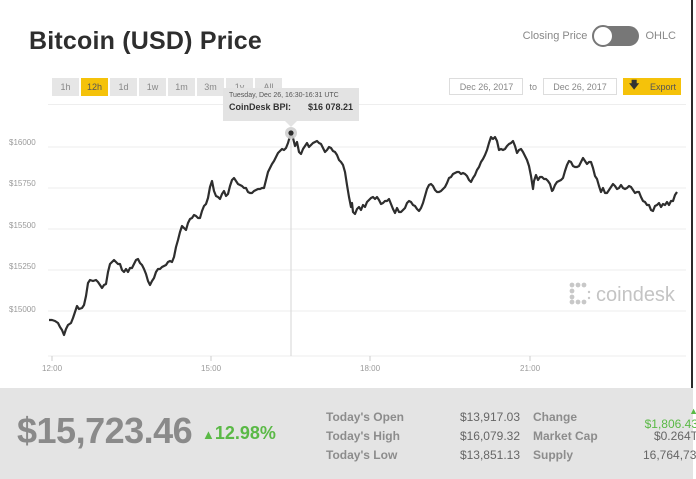  Describe the element at coordinates (94, 87) in the screenshot. I see `range-12h-button: 12h` at that location.